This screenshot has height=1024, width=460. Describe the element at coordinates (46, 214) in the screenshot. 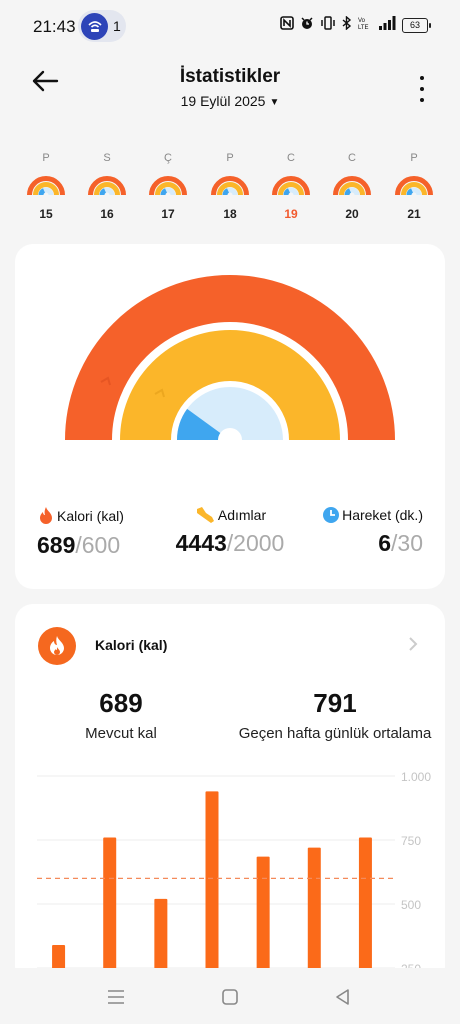

I see `day-number: 15` at that location.